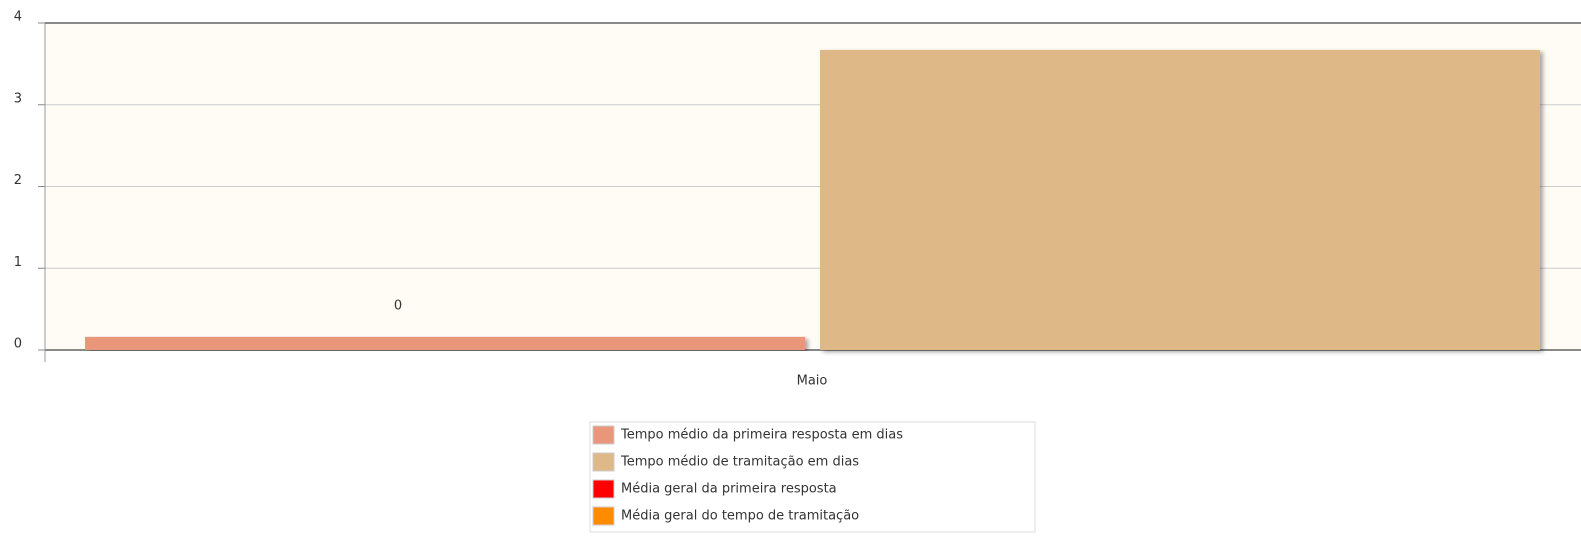 The image size is (1581, 538). Describe the element at coordinates (729, 489) in the screenshot. I see `legend-label: Média geral da primeira resposta` at that location.